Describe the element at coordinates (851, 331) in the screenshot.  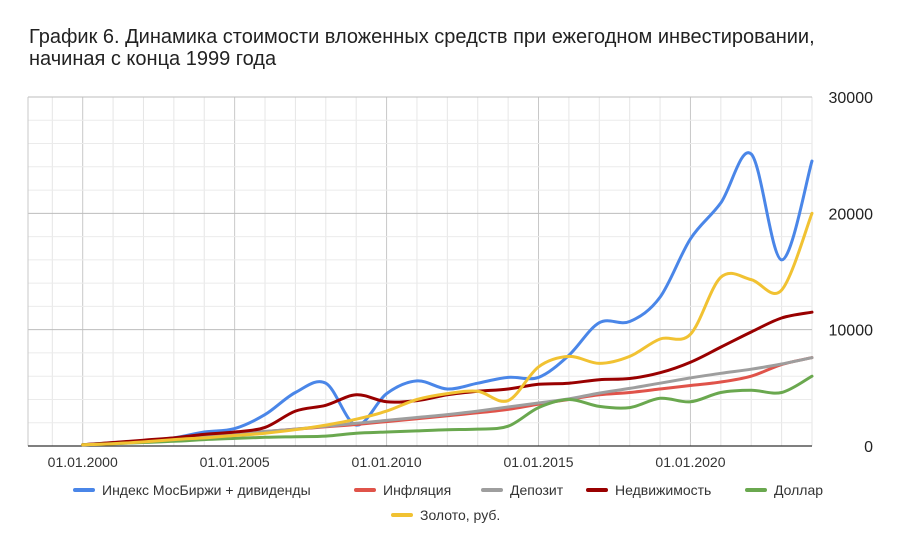
I see `y-tick-label: 10000` at that location.